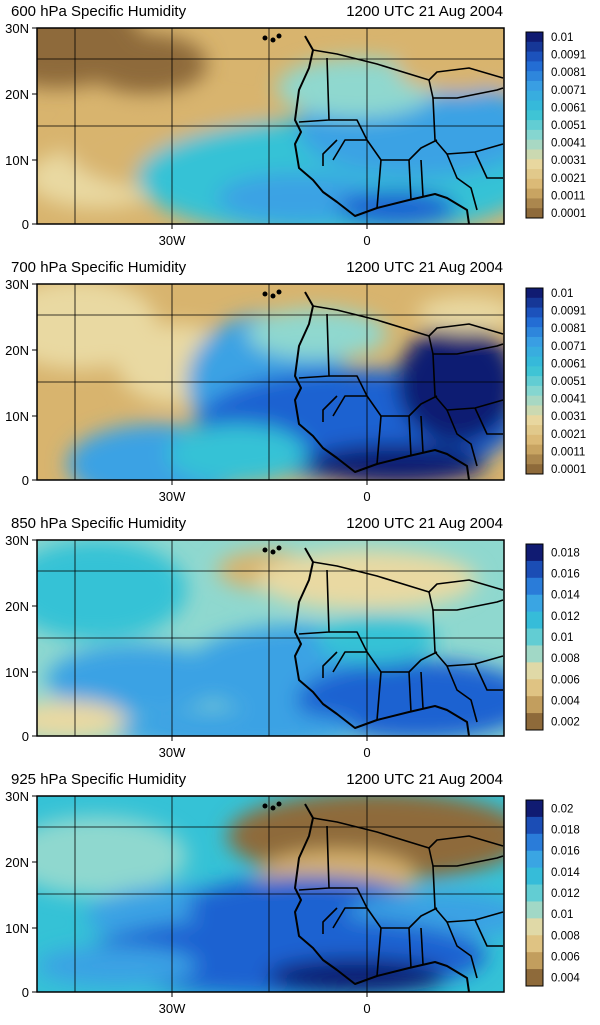 The image size is (600, 1025). Describe the element at coordinates (568, 364) in the screenshot. I see `colorbar-label: 0.0061` at that location.